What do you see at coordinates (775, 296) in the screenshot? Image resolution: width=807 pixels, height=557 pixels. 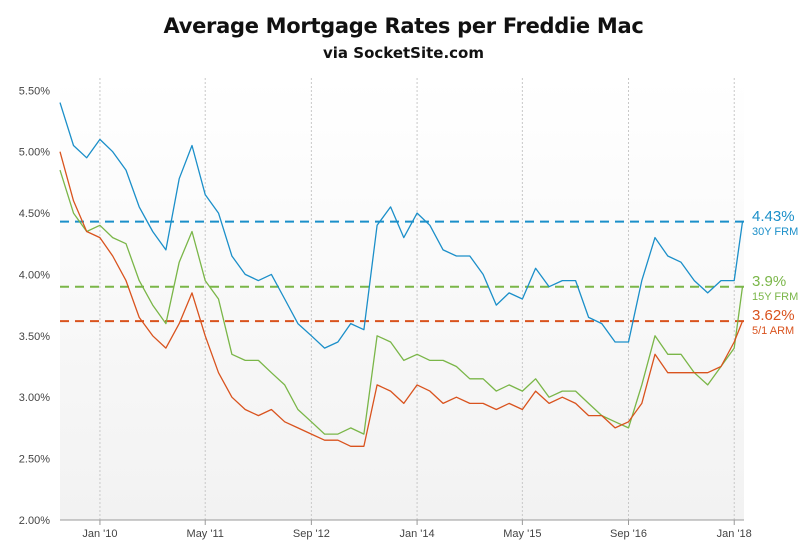 I see `series-name-label: 15Y FRM` at bounding box center [775, 296].